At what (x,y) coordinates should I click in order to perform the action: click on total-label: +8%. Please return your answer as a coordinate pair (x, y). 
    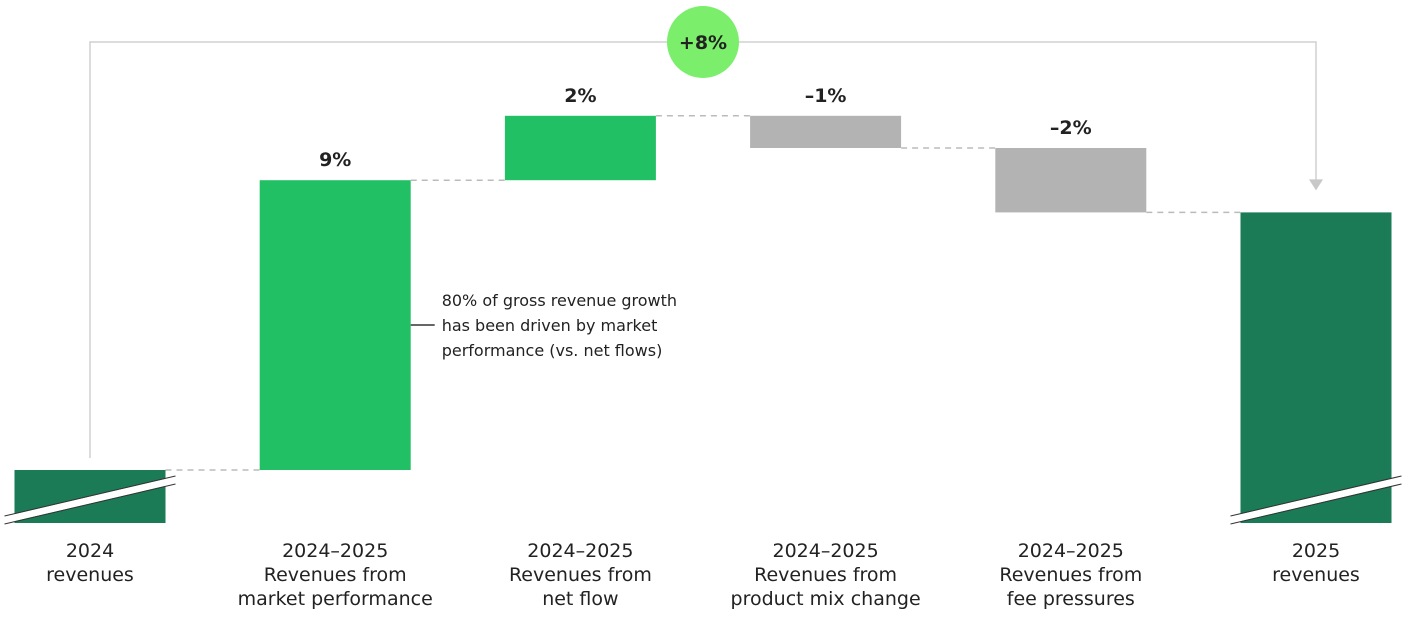
    Looking at the image, I should click on (703, 43).